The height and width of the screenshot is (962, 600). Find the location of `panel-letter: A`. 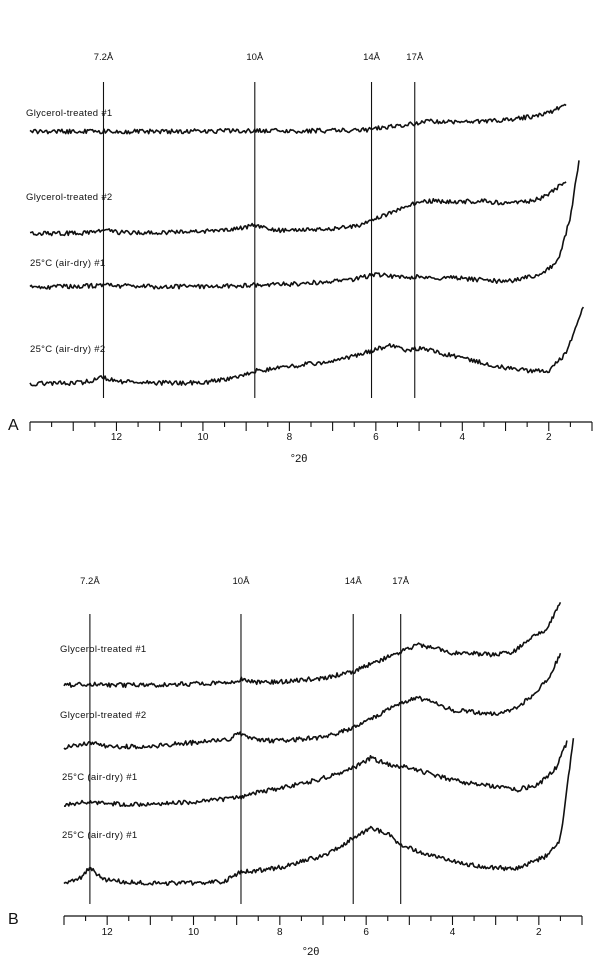

panel-letter: A is located at coordinates (13, 425).